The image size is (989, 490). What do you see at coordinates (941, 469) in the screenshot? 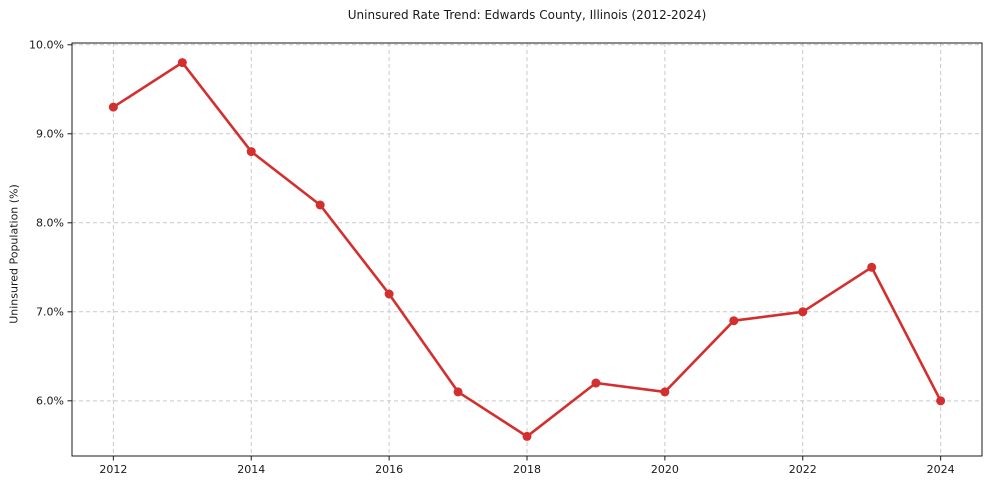
I see `x-tick-label: 2024` at bounding box center [941, 469].